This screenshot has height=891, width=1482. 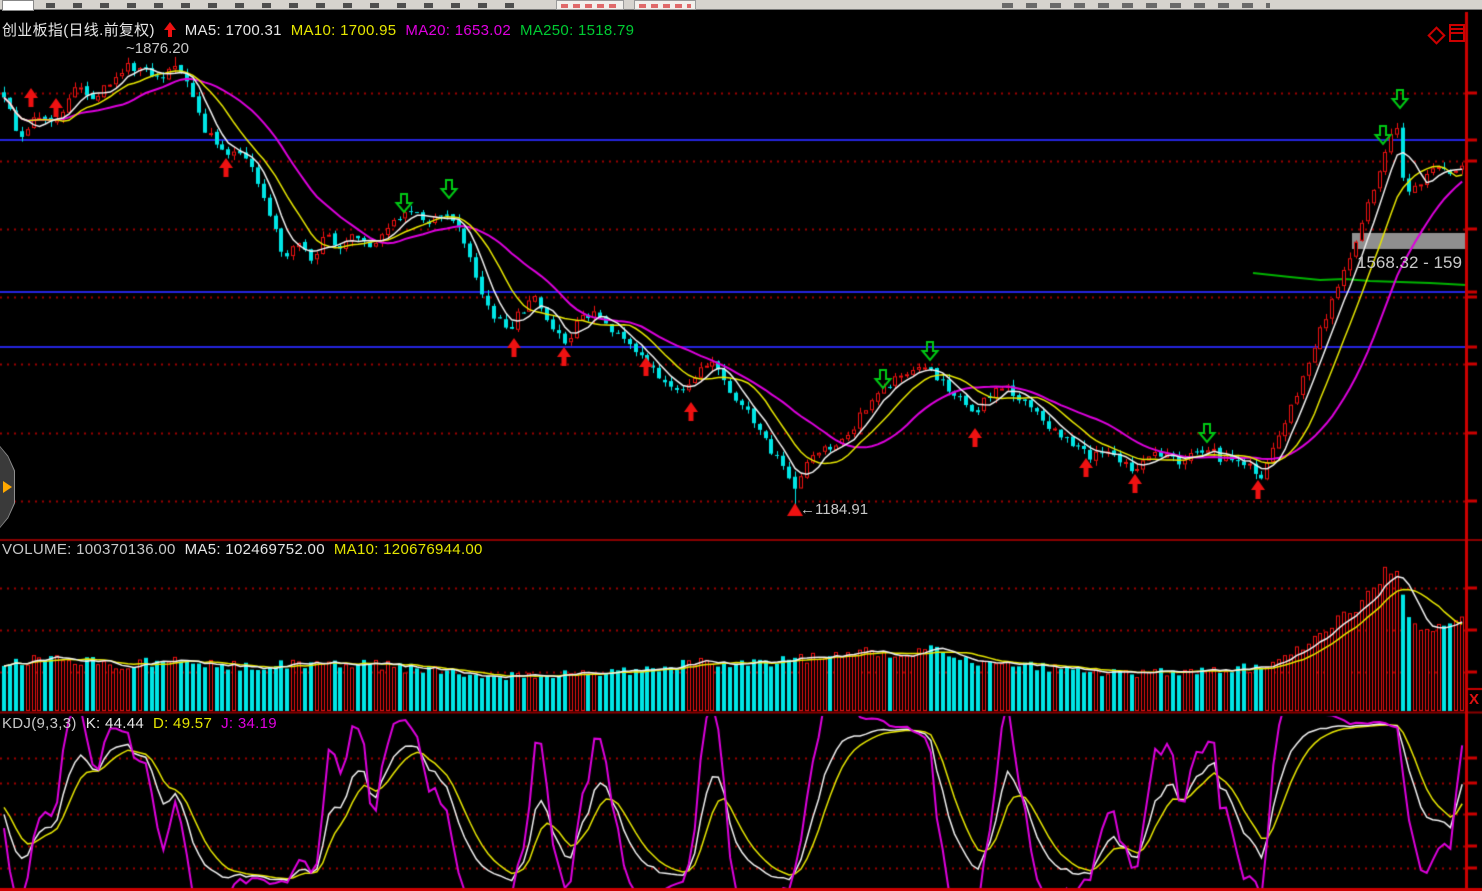 What do you see at coordinates (254, 549) in the screenshot?
I see `volume-ma5-value: MA5: 102469752.00` at bounding box center [254, 549].